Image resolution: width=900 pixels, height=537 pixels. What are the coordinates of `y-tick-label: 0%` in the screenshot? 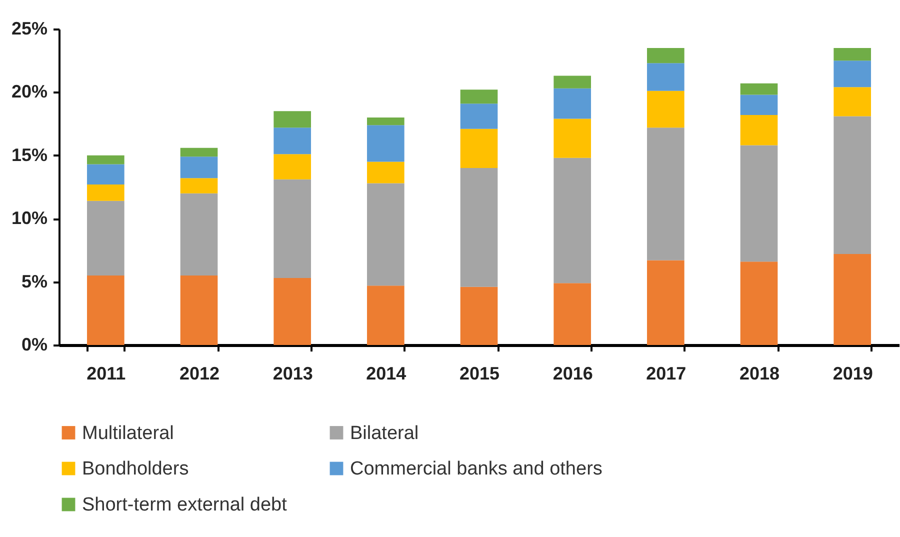 It's located at (34, 344).